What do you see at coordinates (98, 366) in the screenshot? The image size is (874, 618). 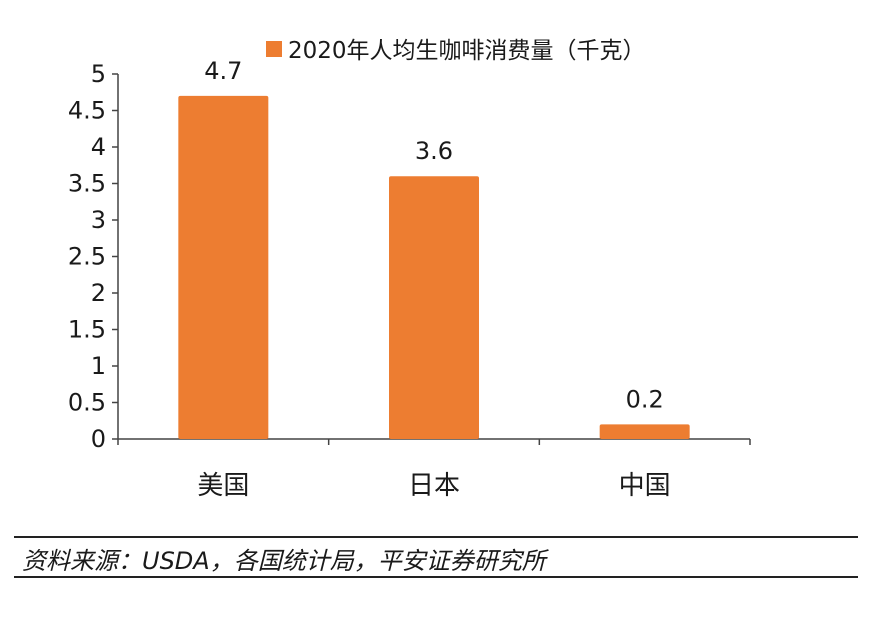 I see `y-tick-label: 1` at bounding box center [98, 366].